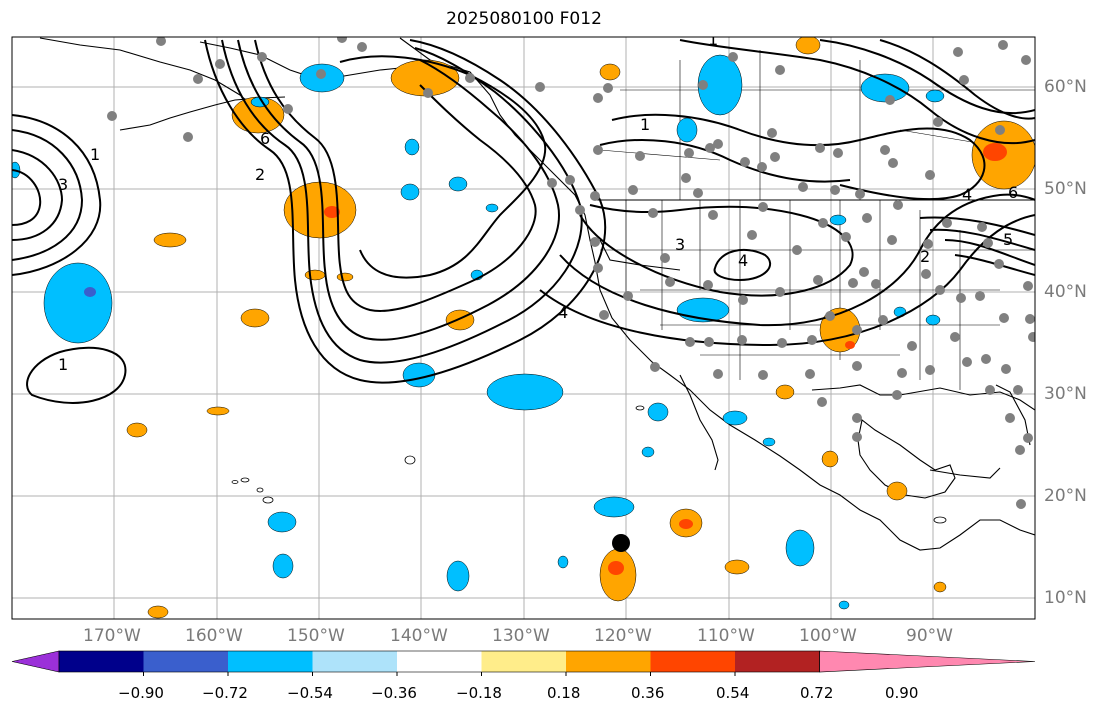 This screenshot has height=712, width=1105. What do you see at coordinates (589, 464) in the screenshot?
I see `islands` at bounding box center [589, 464].